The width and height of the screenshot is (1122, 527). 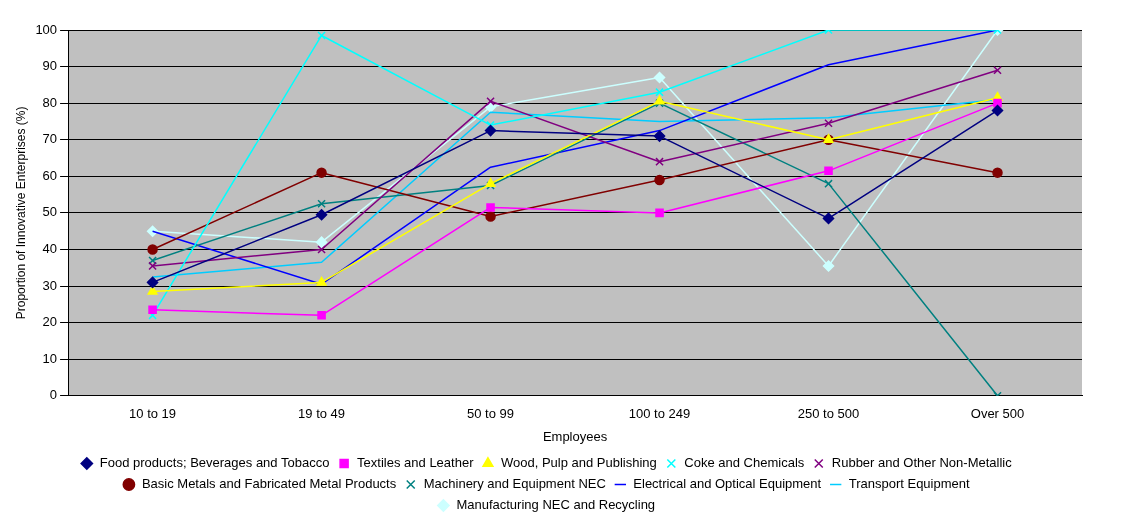 What do you see at coordinates (50, 175) in the screenshot?
I see `y-tick-label: 60` at bounding box center [50, 175].